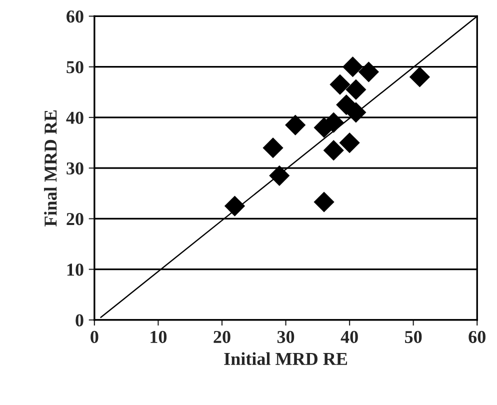 This screenshot has width=497, height=405. Describe the element at coordinates (285, 337) in the screenshot. I see `x-tick-label: 30` at that location.